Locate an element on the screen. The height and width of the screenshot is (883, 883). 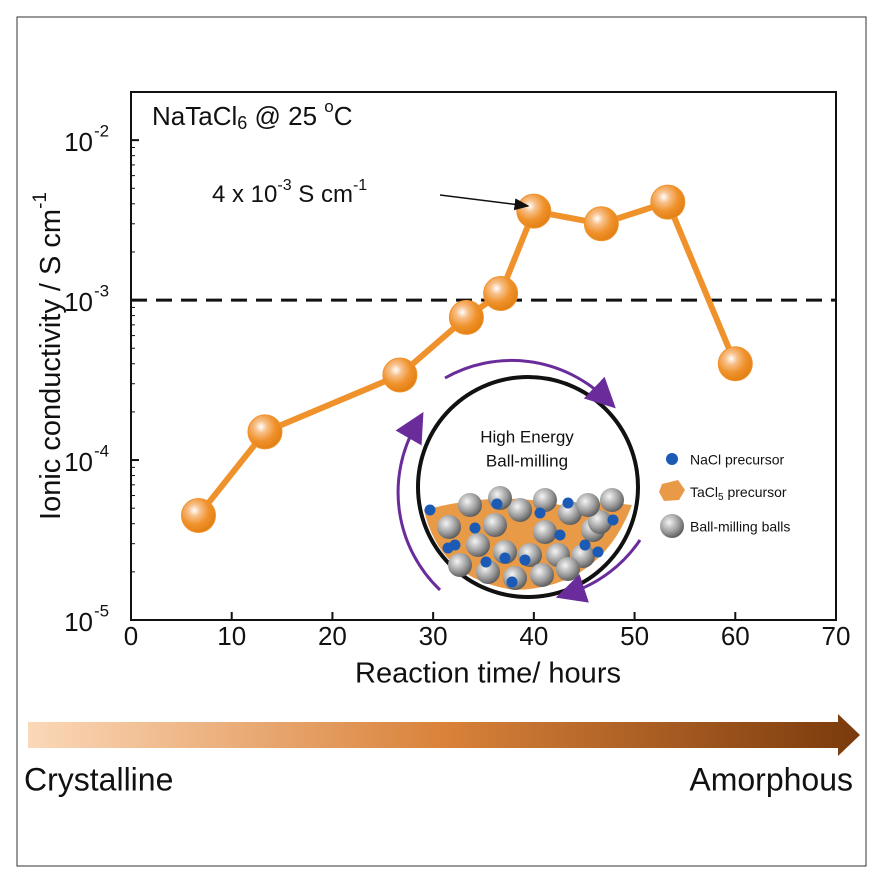
y-tick-exponent: -2 is located at coordinates (101, 131).